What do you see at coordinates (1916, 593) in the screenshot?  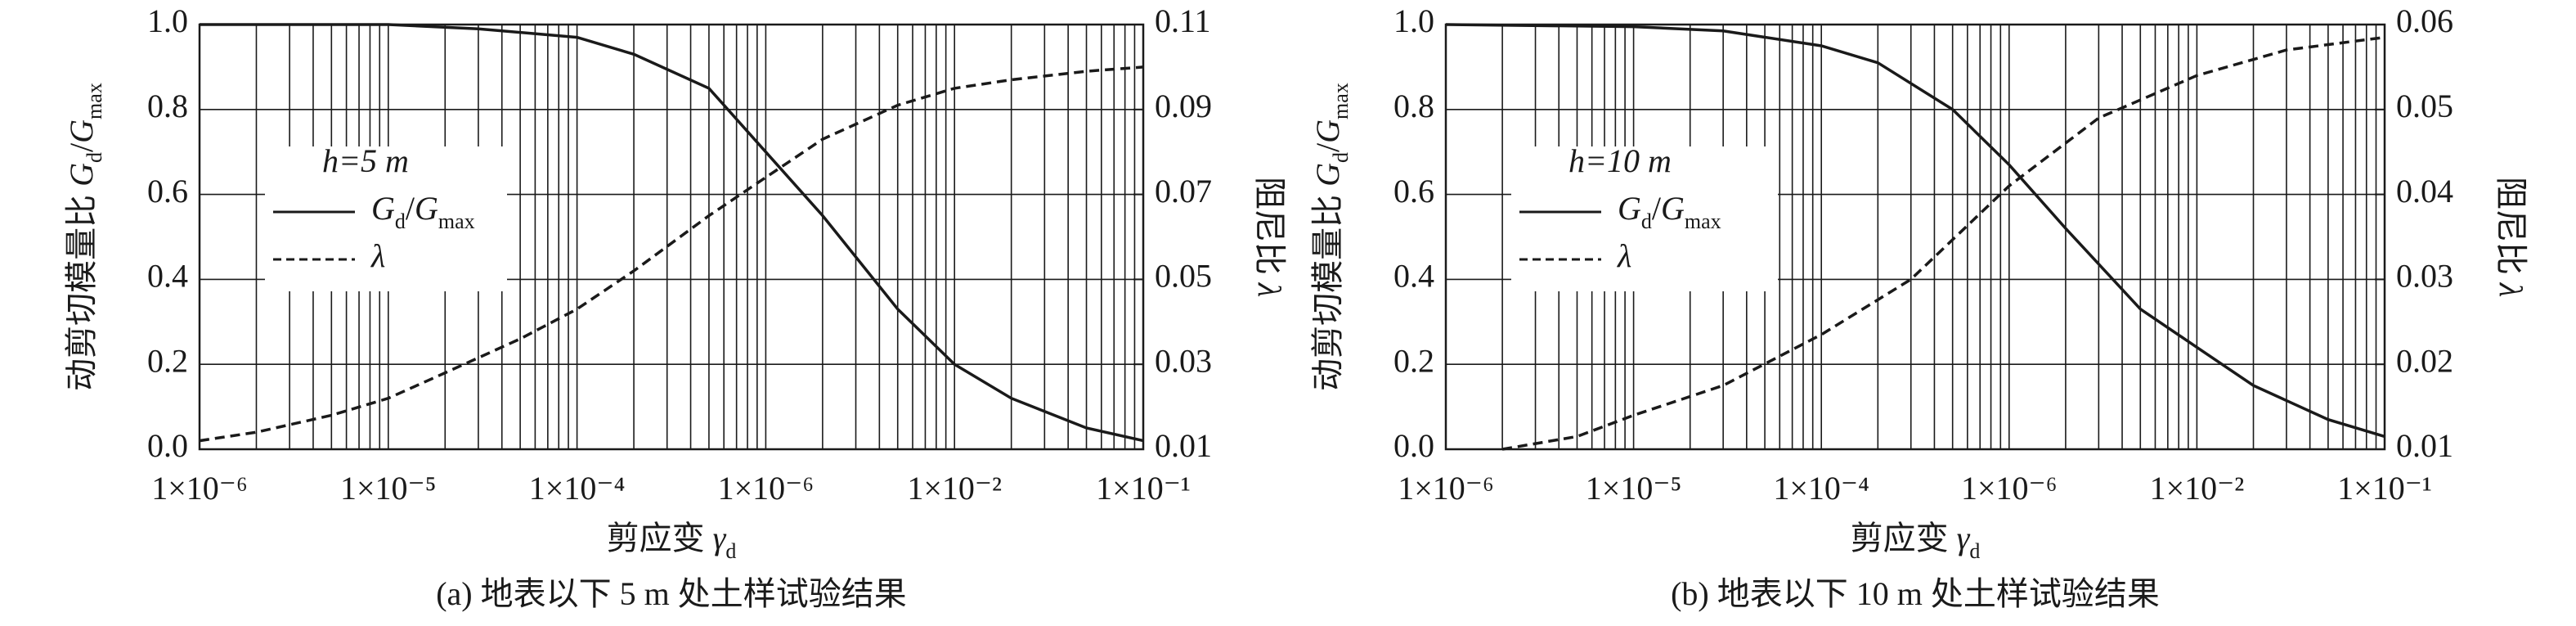 I see `caption: (b) 地表以下 10 m 处土样试验结果` at bounding box center [1916, 593].